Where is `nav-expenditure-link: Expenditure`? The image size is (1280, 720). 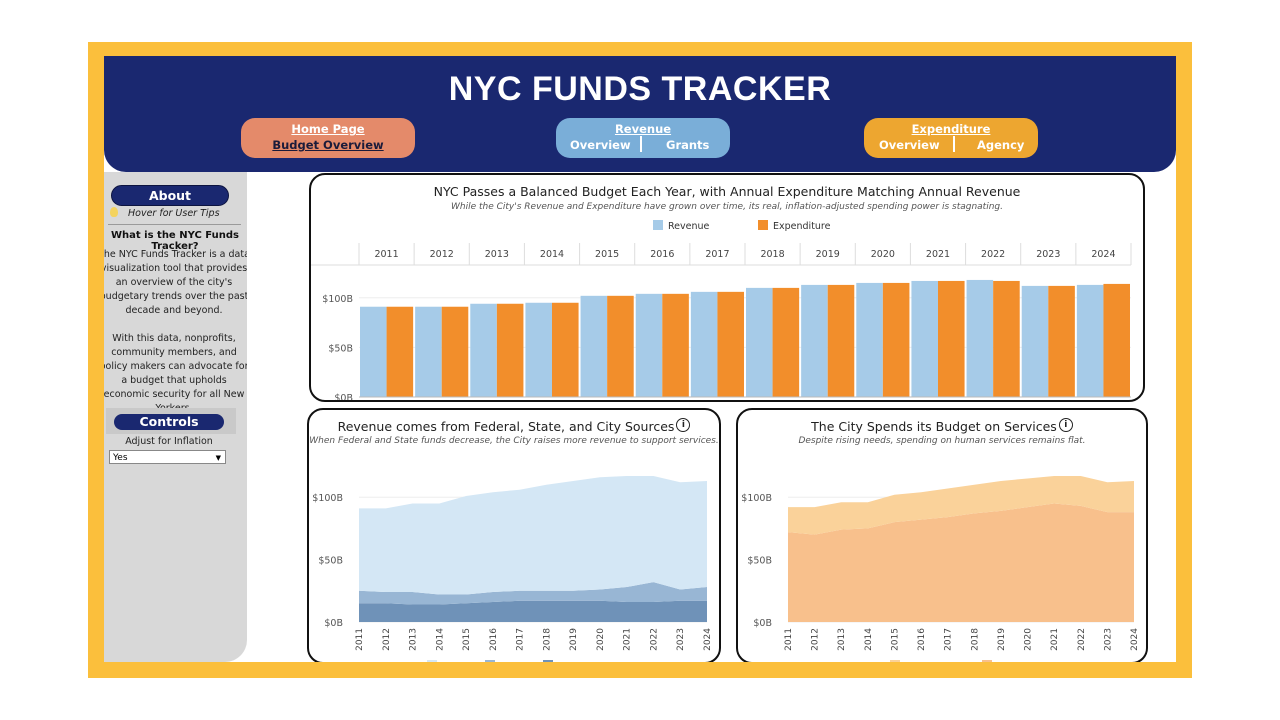 nav-expenditure-link: Expenditure is located at coordinates (951, 129).